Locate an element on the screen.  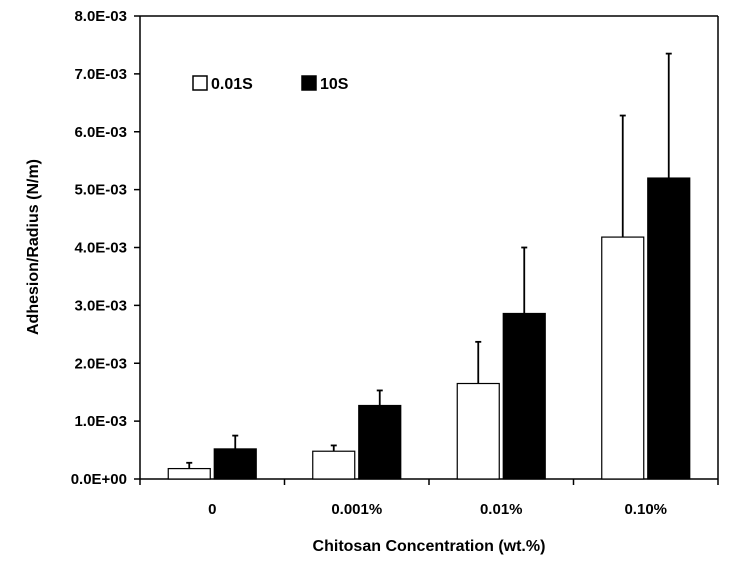
y-tick-label: 1.0E-03 is located at coordinates (100, 421).